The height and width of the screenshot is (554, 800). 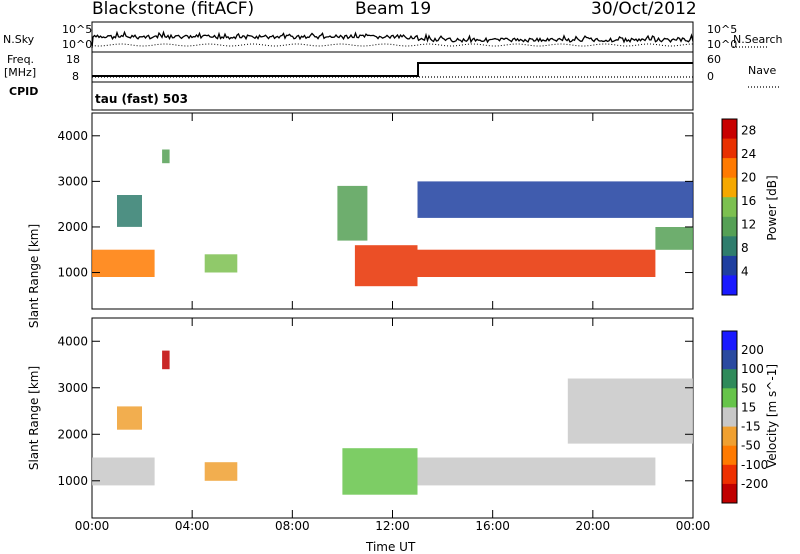 What do you see at coordinates (192, 526) in the screenshot?
I see `xtick-label-1: 04:00` at bounding box center [192, 526].